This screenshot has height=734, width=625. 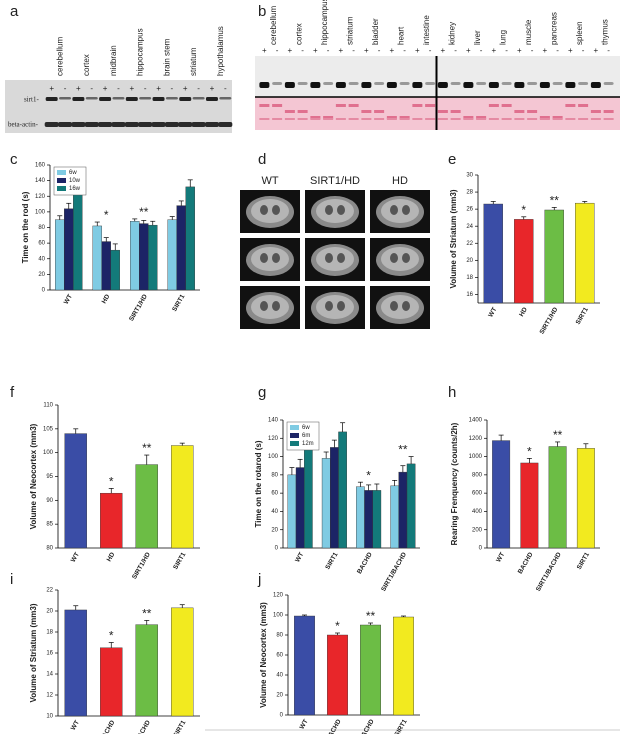 What do you see at coordinates (41, 275) in the screenshot?
I see `y-tick-label: 20` at bounding box center [41, 275].